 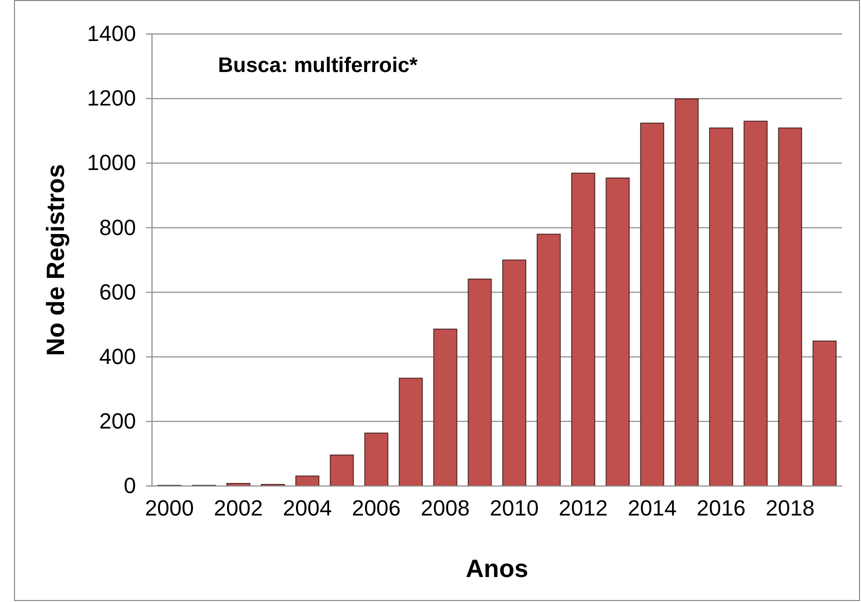 What do you see at coordinates (376, 508) in the screenshot?
I see `x-tick-label: 2006` at bounding box center [376, 508].